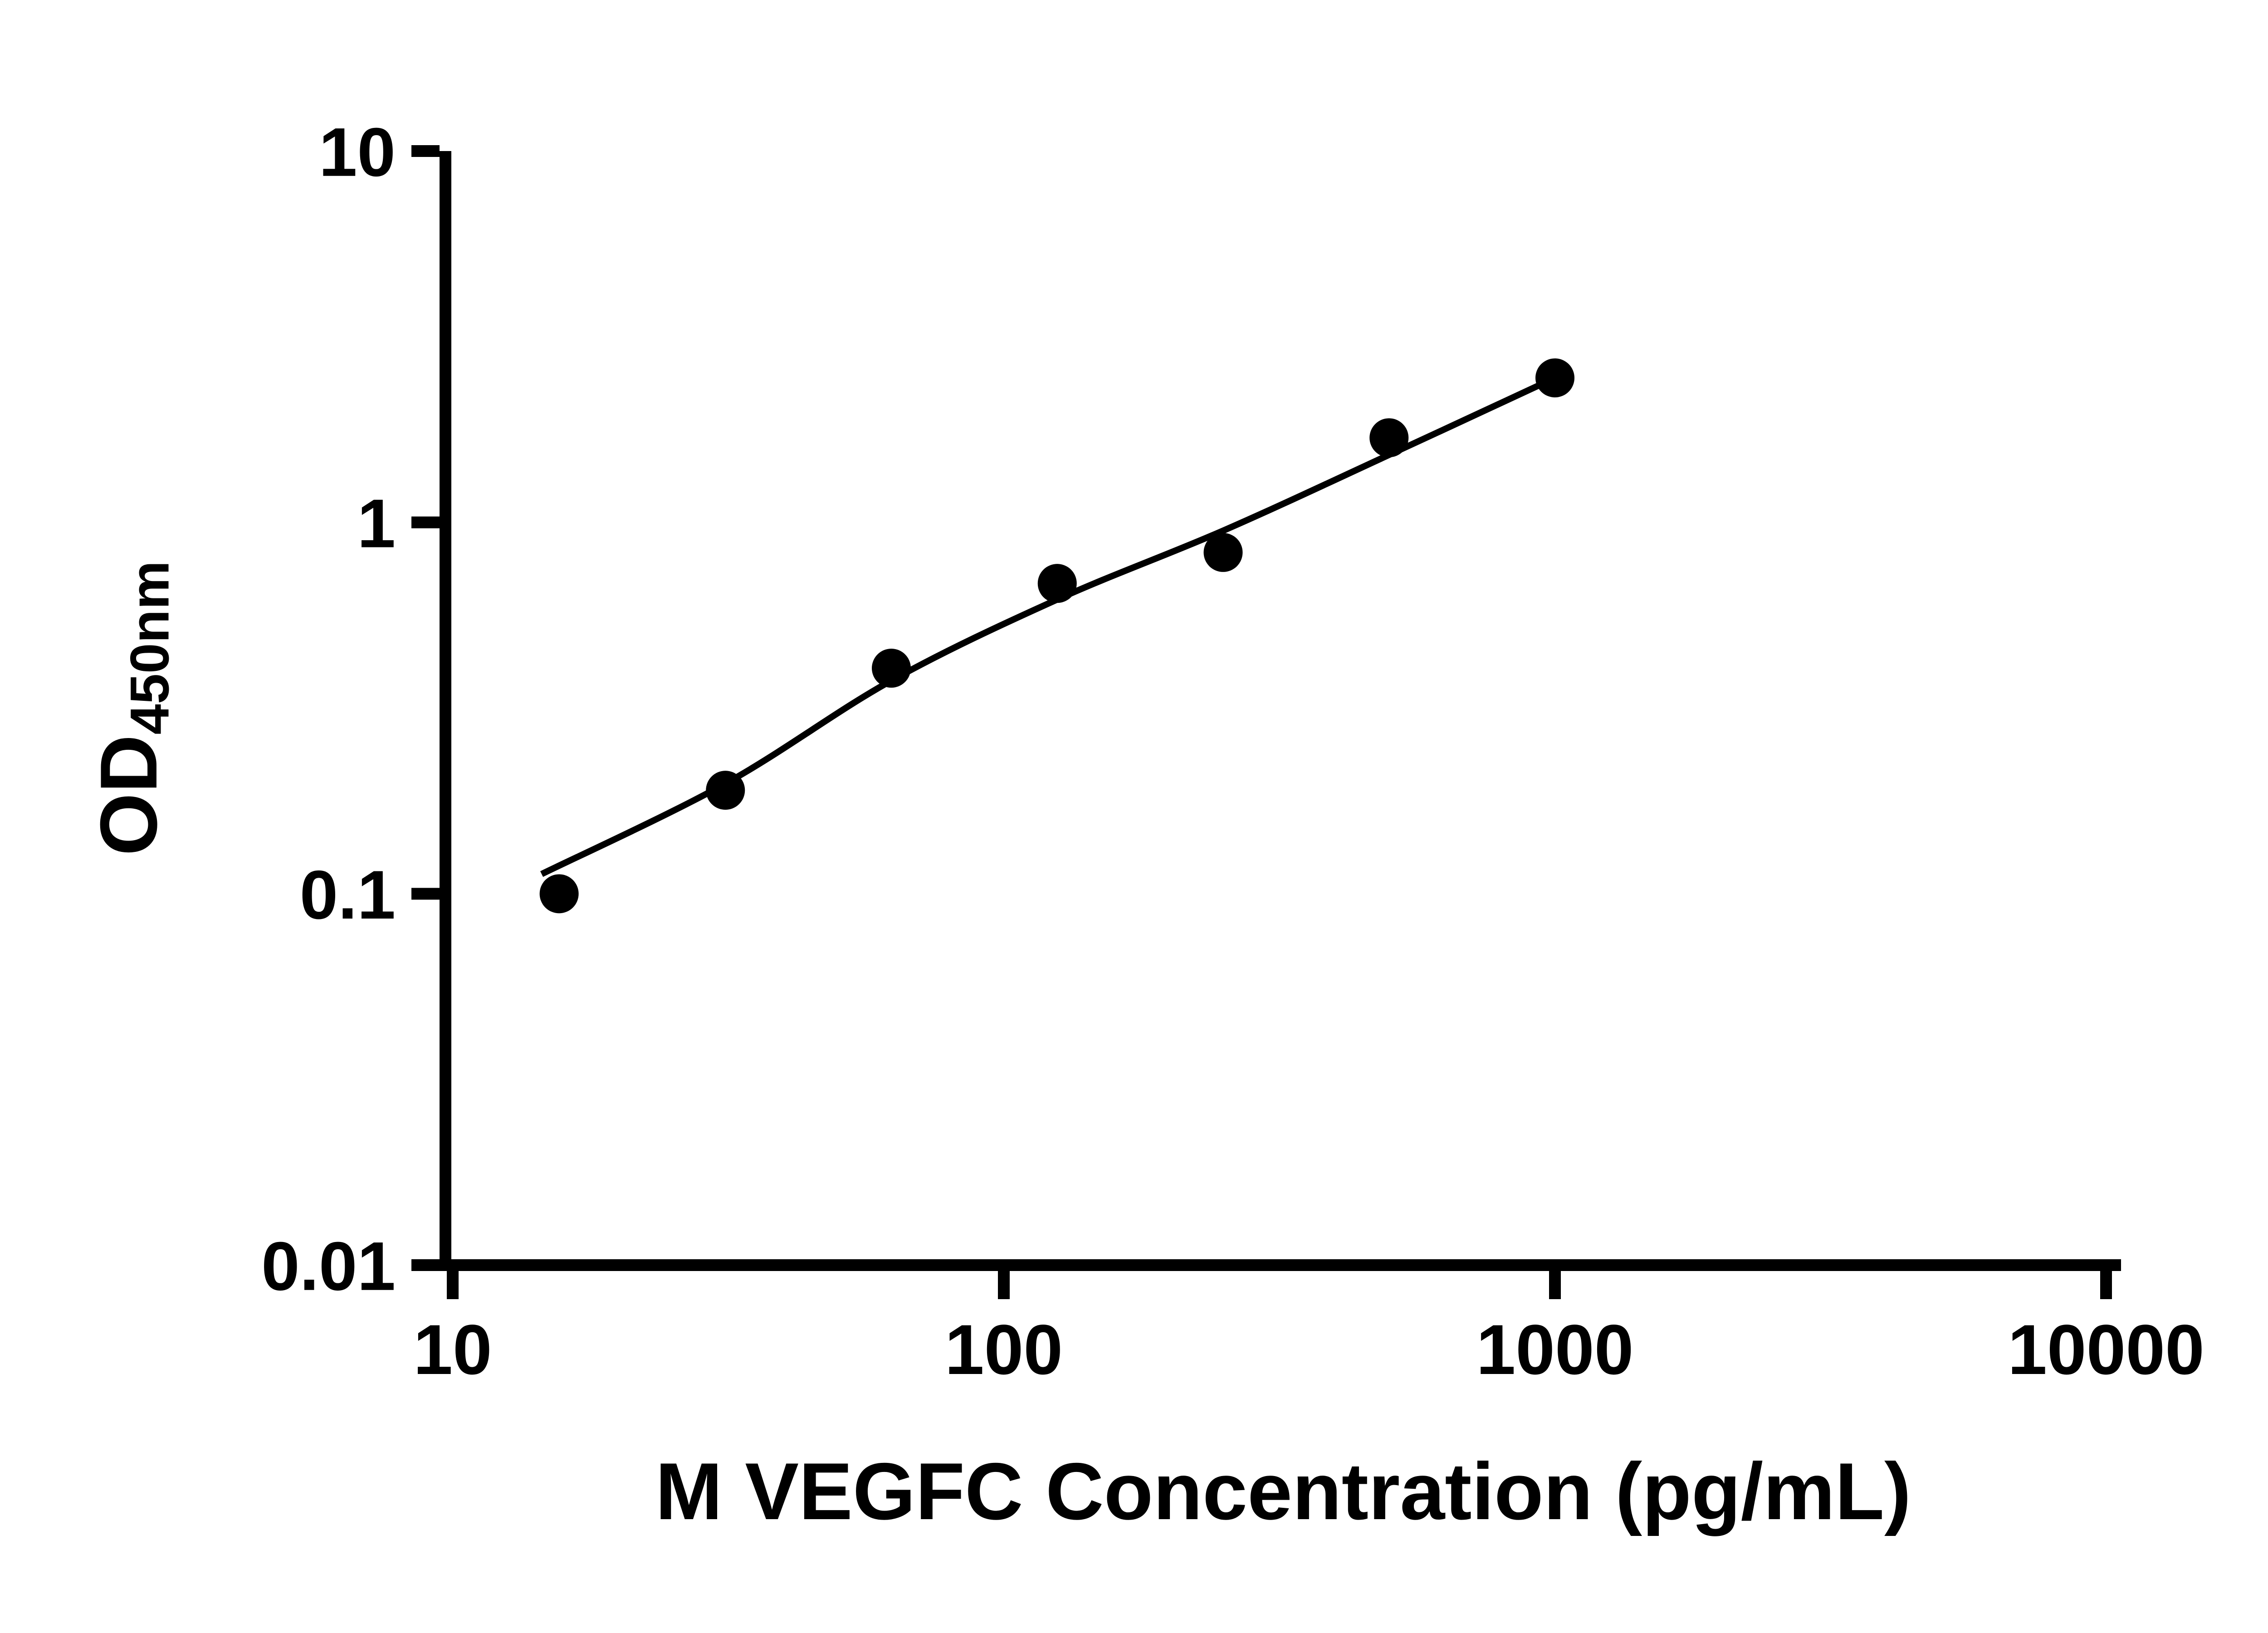 The image size is (2268, 1633). Describe the element at coordinates (2106, 1349) in the screenshot. I see `x-tick-label: 10000` at that location.